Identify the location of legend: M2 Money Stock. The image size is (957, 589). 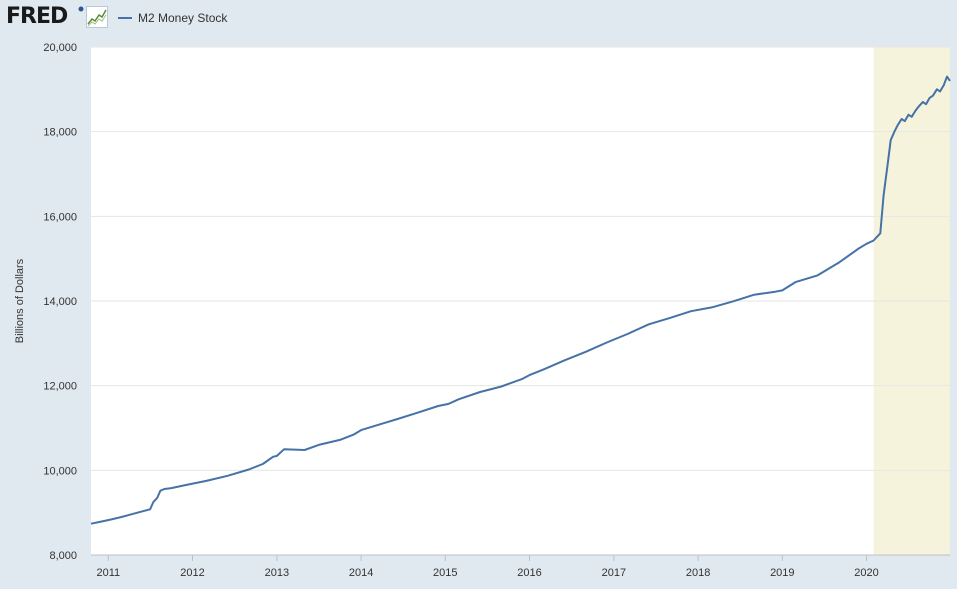
(172, 18).